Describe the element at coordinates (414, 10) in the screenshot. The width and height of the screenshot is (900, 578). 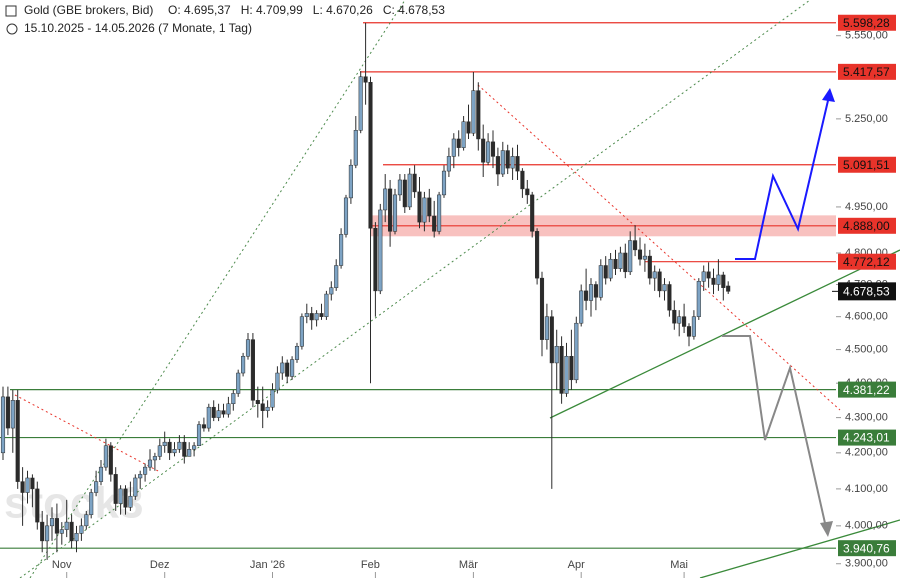
I see `quote-item: C: 4.678,53` at that location.